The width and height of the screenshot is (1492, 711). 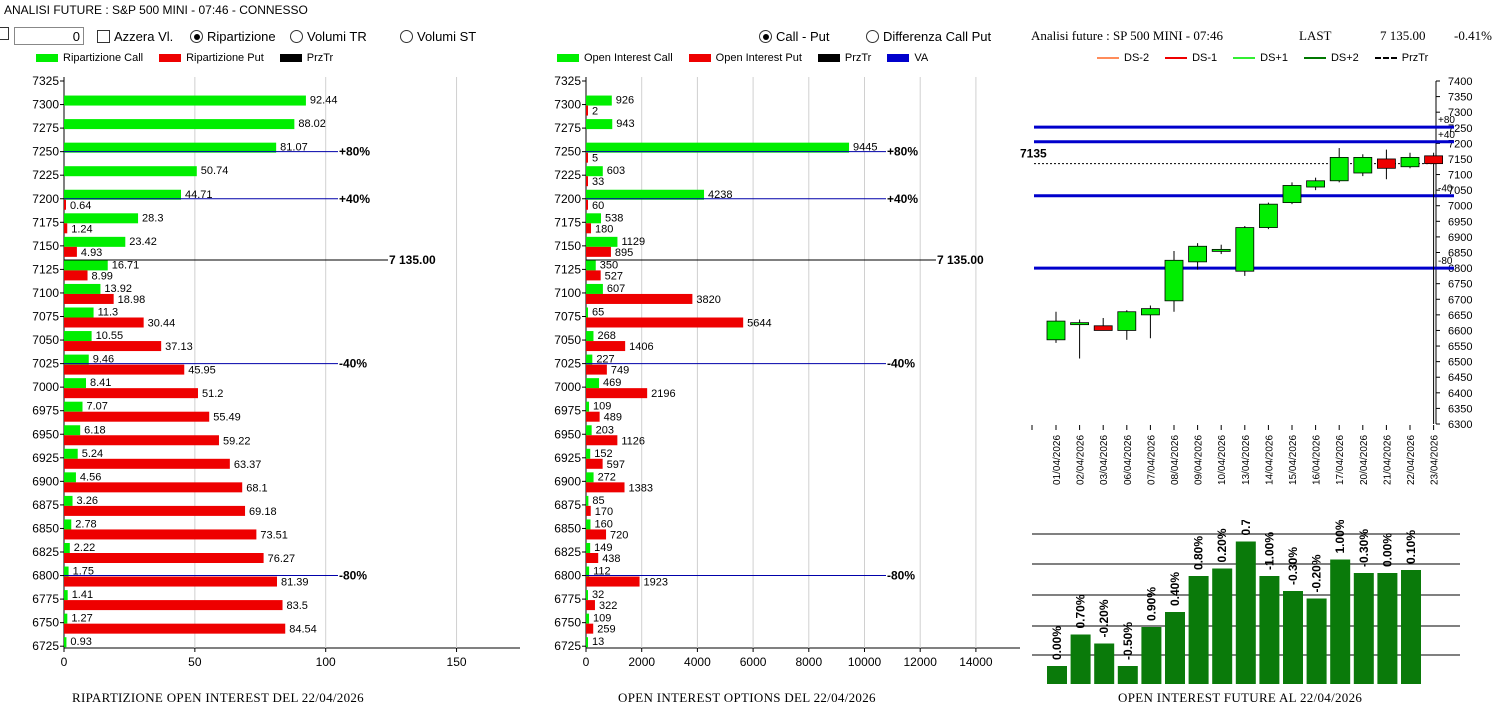 What do you see at coordinates (928, 36) in the screenshot?
I see `differenza-radio: Differenza Call Put` at bounding box center [928, 36].